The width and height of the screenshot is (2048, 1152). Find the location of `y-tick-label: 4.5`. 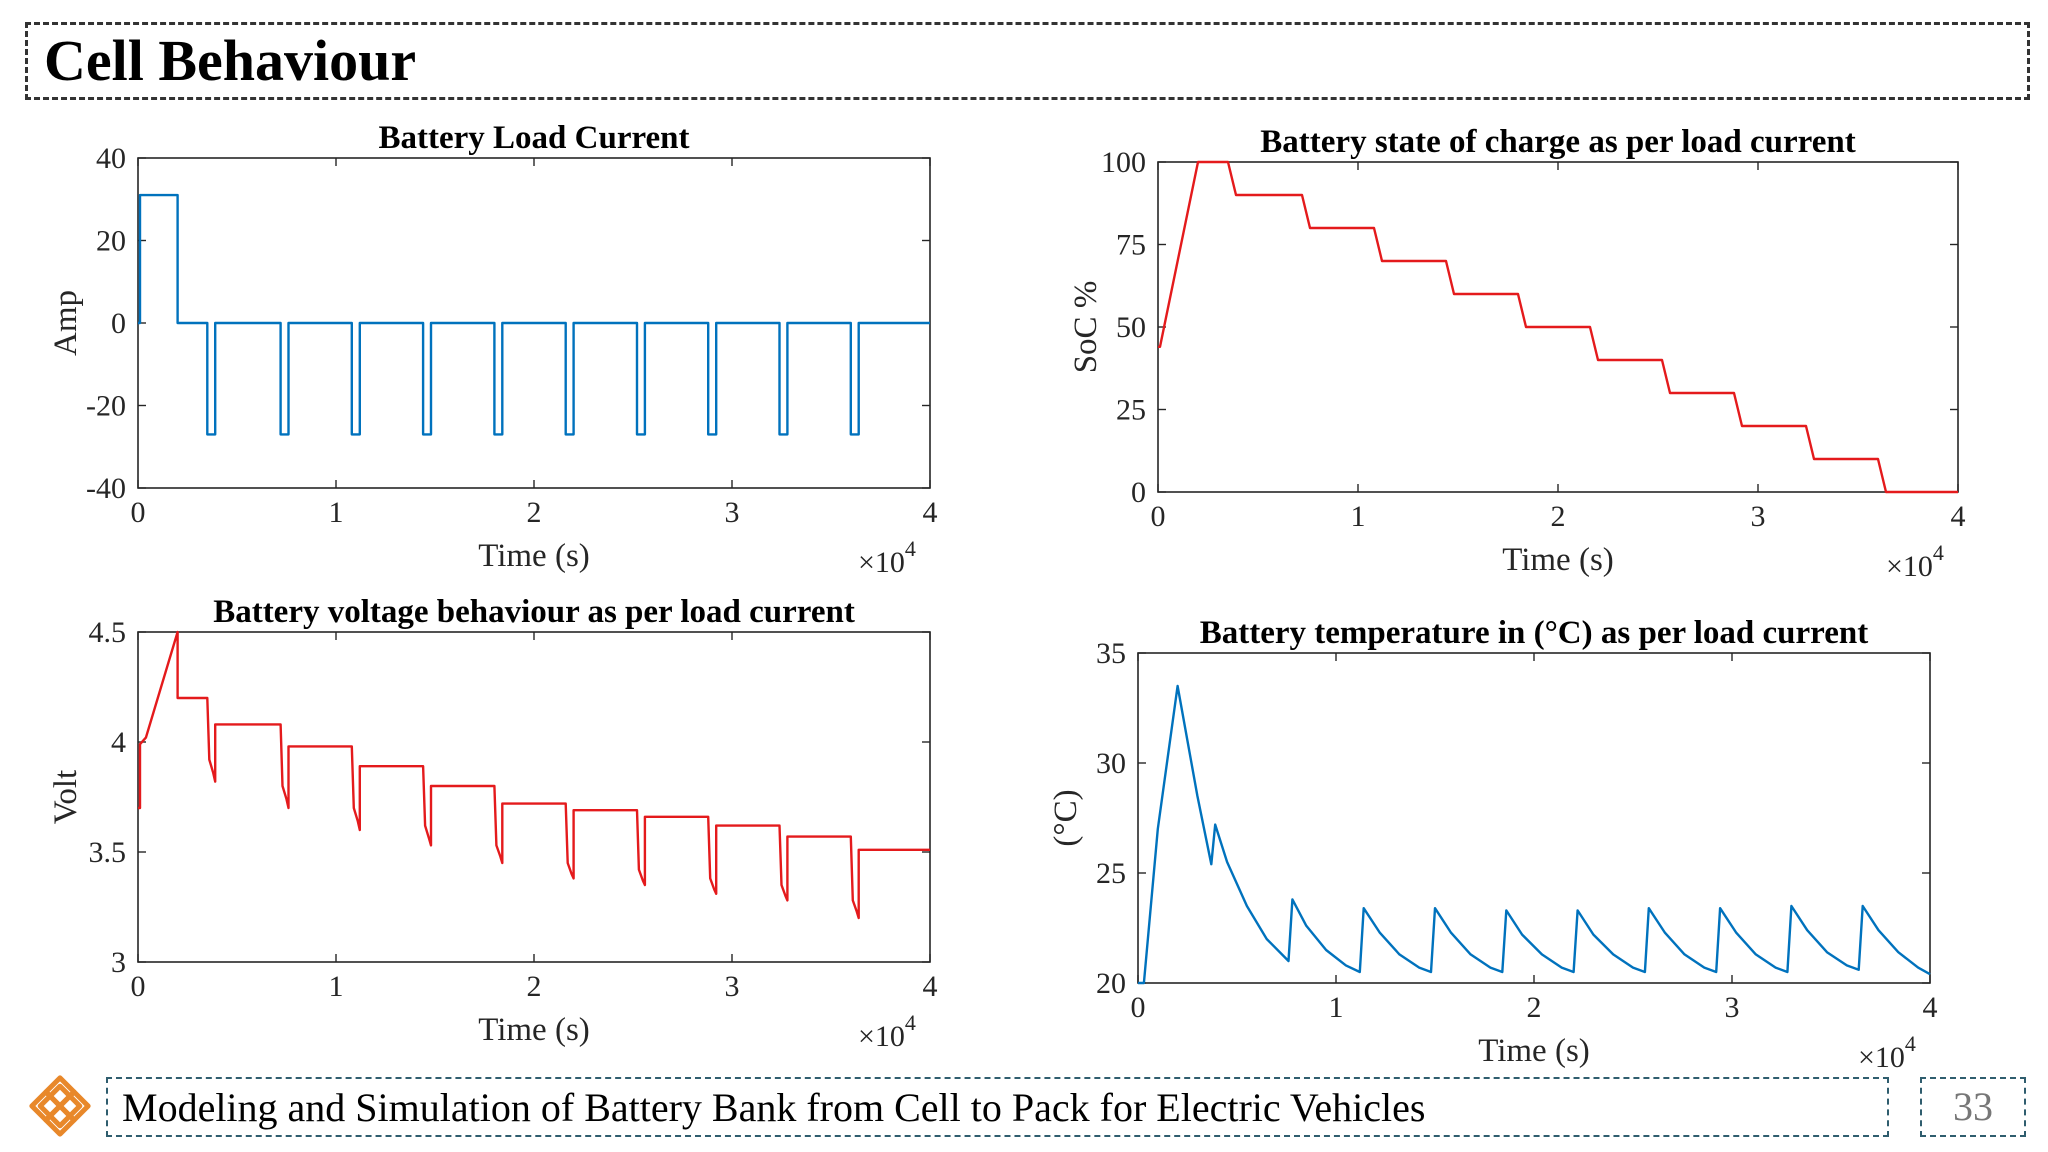

y-tick-label: 4.5 is located at coordinates (108, 632).